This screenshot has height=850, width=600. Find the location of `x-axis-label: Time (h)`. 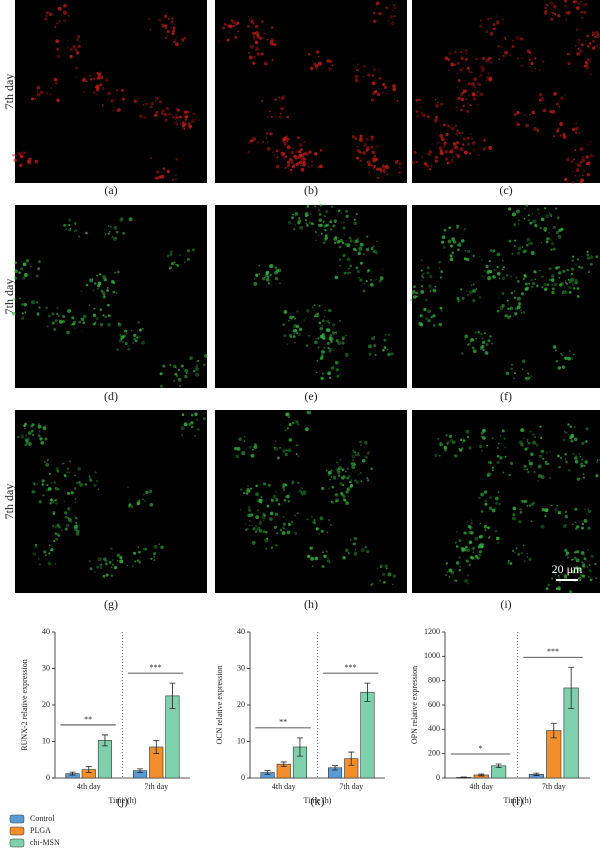

x-axis-label: Time (h) is located at coordinates (518, 800).